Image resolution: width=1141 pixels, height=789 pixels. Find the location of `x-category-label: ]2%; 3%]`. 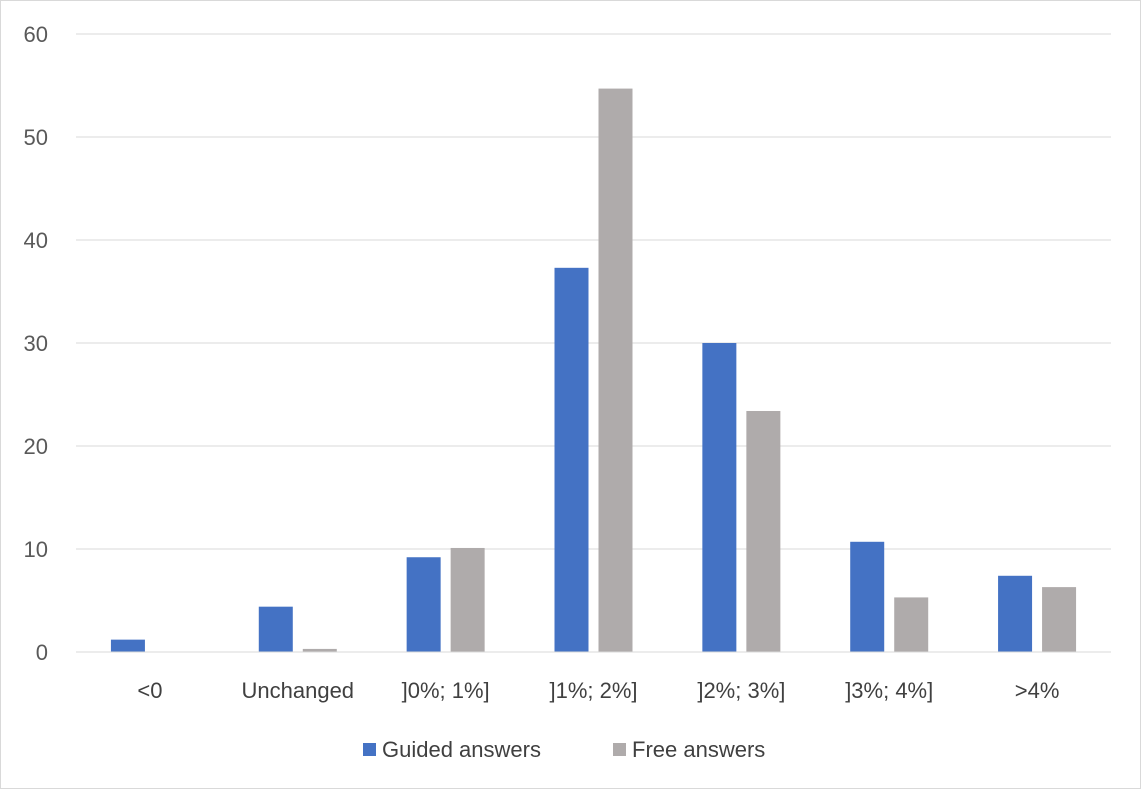

x-category-label: ]2%; 3%] is located at coordinates (741, 690).